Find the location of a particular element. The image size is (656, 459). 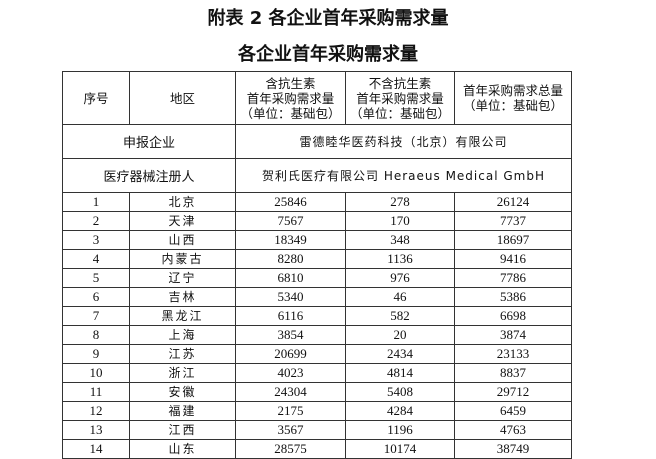

table-row: 8 上海 3854 20 3874 is located at coordinates (317, 335).